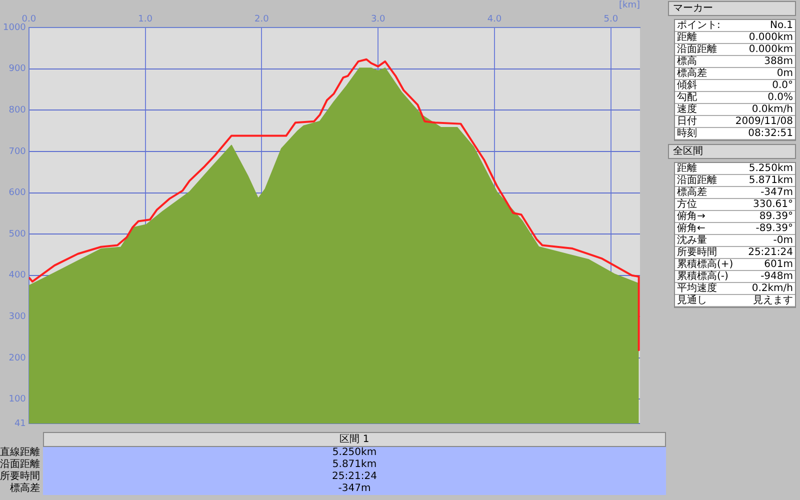 The image size is (800, 500). What do you see at coordinates (29, 19) in the screenshot?
I see `x-tick-label: 0.0` at bounding box center [29, 19].